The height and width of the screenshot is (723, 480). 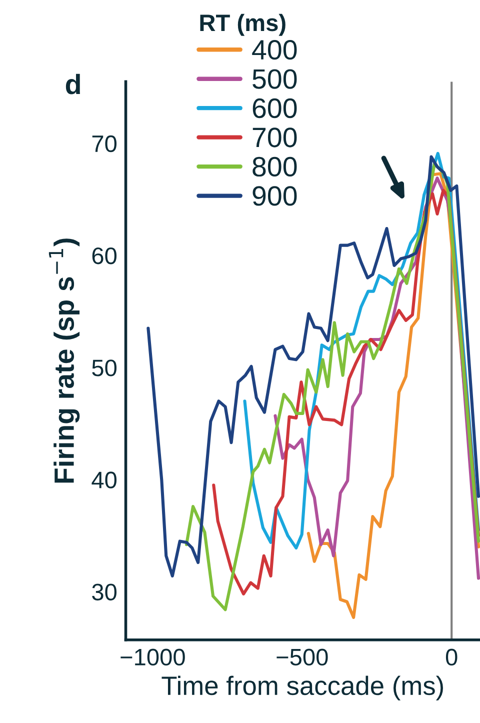 What do you see at coordinates (104, 368) in the screenshot?
I see `y-tick-label: 50` at bounding box center [104, 368].